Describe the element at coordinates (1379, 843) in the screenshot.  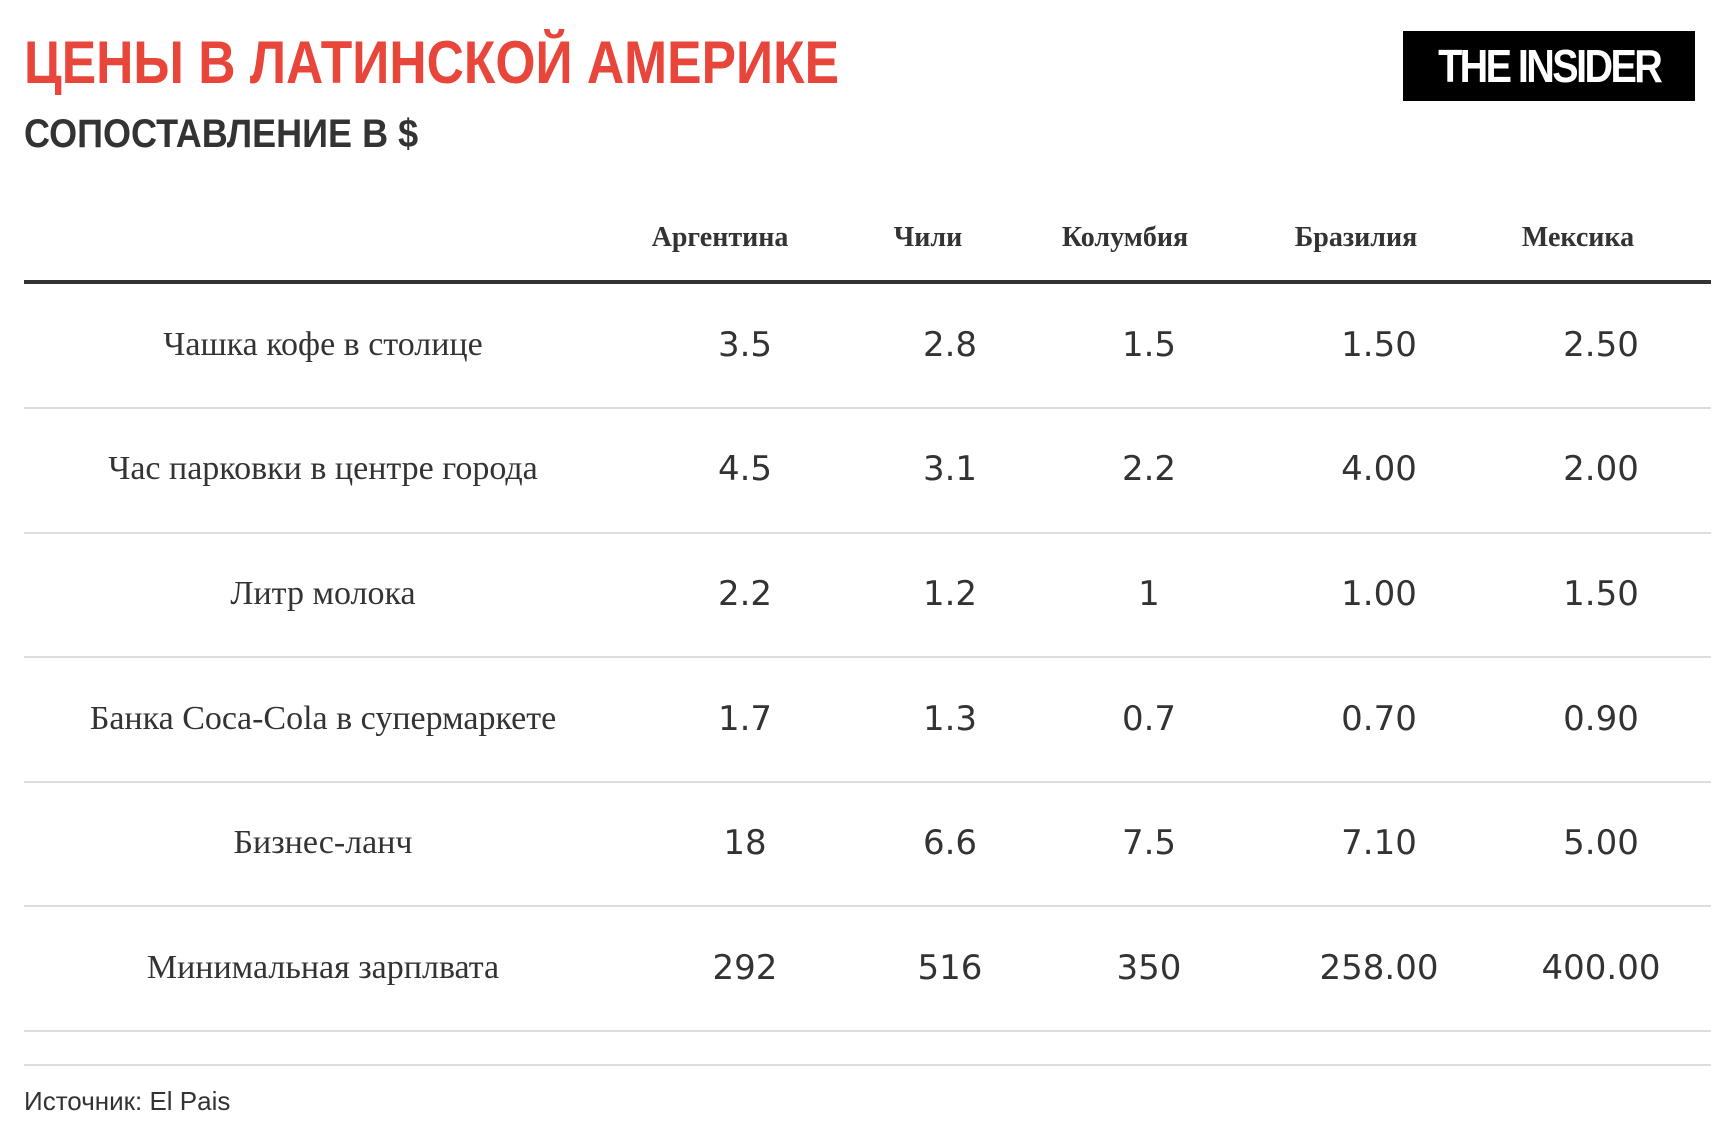
I see `table-cell: 7.10` at that location.